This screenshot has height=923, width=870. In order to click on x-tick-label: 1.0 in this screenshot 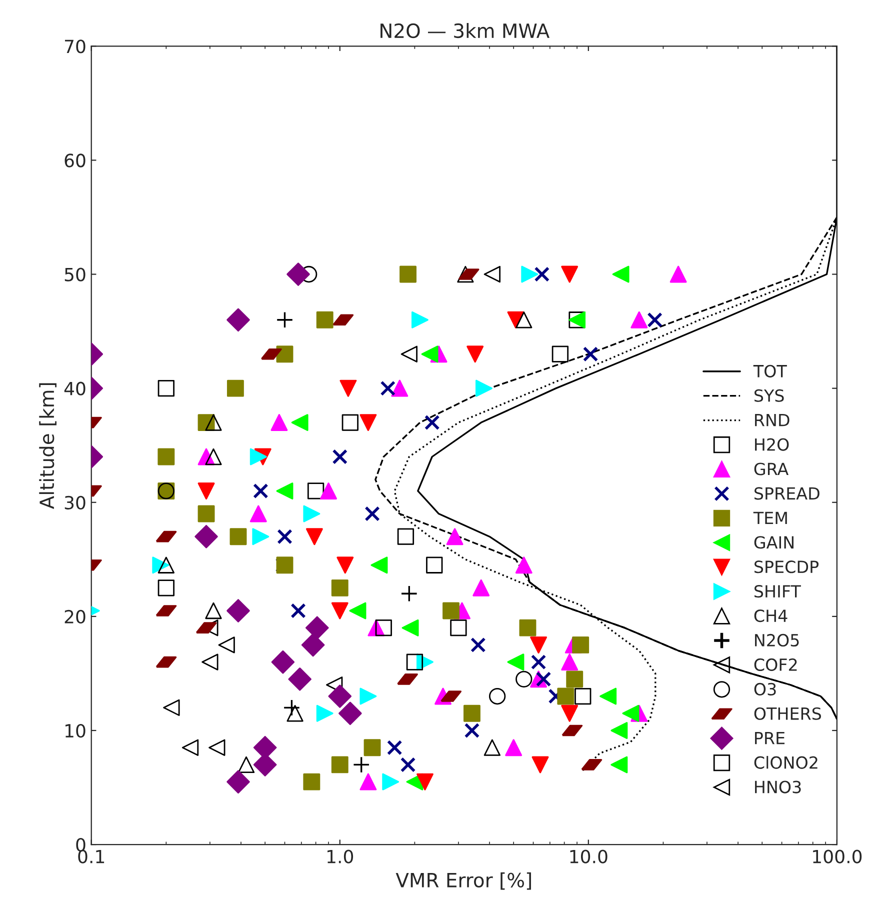, I will do `click(341, 857)`.